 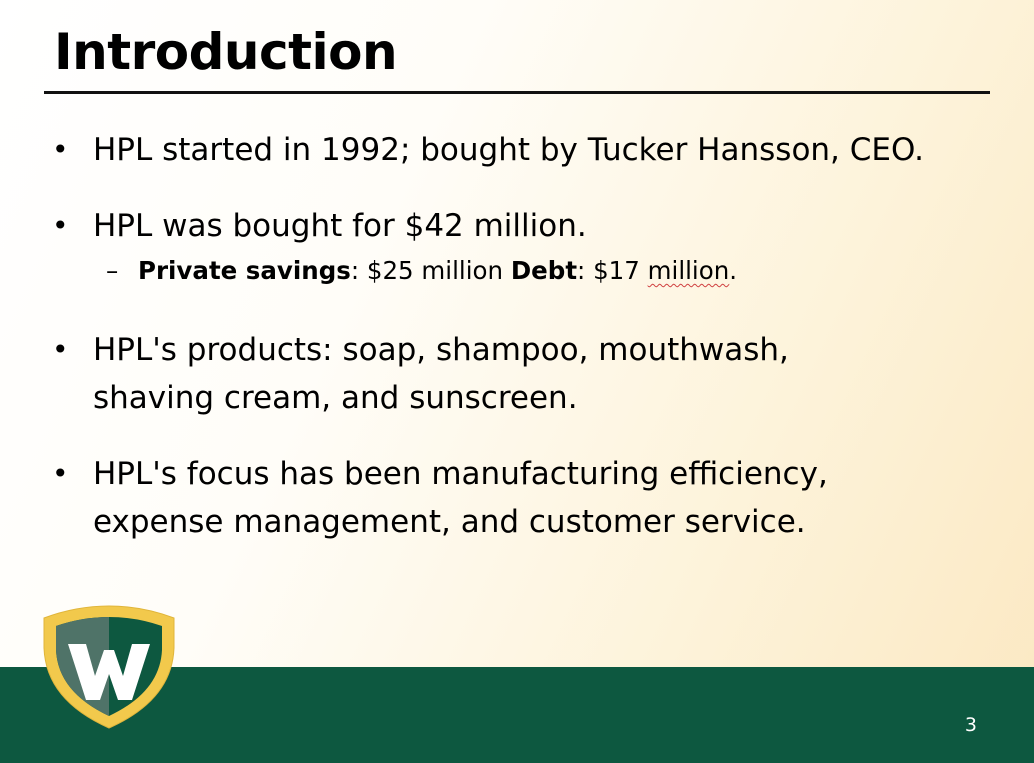 What do you see at coordinates (335, 398) in the screenshot?
I see `bullet-text-line2: shaving cream, and sunscreen.` at bounding box center [335, 398].